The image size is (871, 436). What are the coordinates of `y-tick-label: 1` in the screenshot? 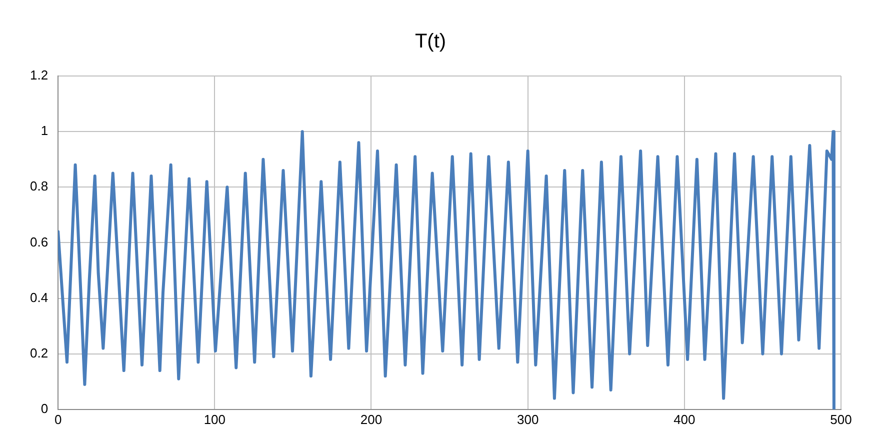 It's located at (44, 130).